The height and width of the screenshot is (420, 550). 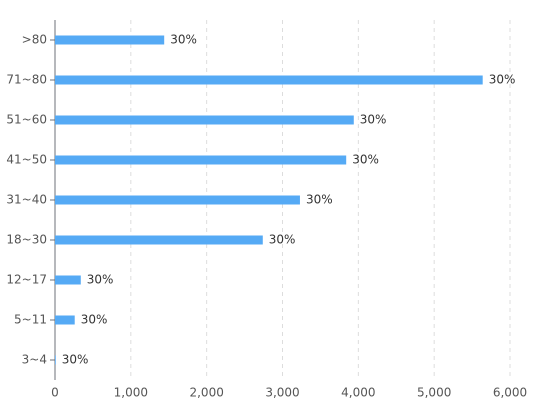 I want to click on y-tick-label: 3~4, so click(x=34, y=360).